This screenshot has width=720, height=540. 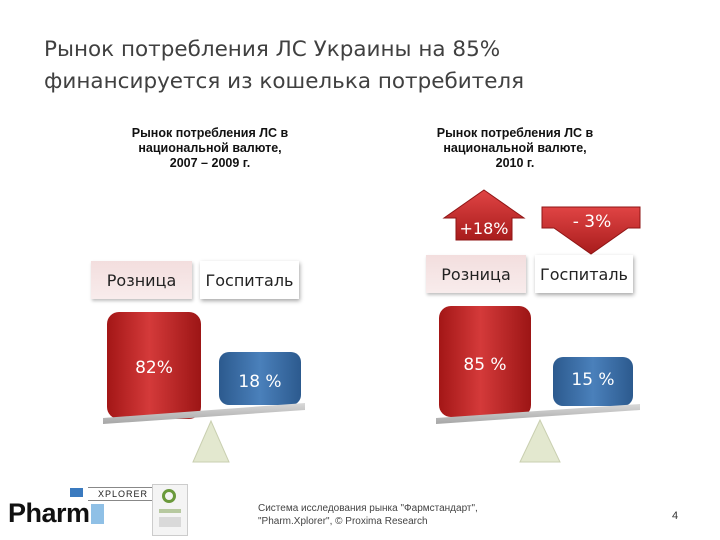 I want to click on right-hospital-value: 15 %, so click(x=593, y=380).